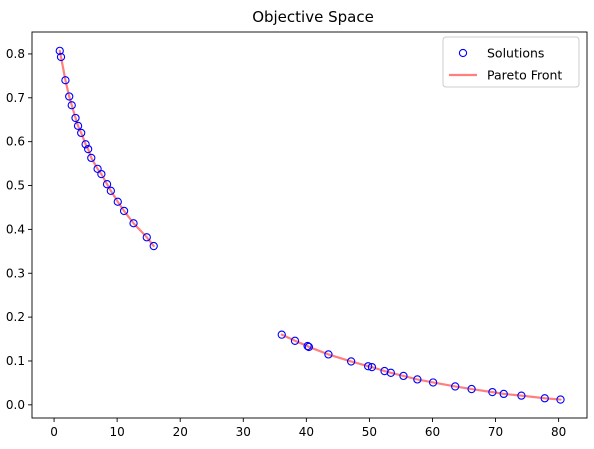 The height and width of the screenshot is (449, 594). I want to click on y-tick-label: 0.3, so click(15, 273).